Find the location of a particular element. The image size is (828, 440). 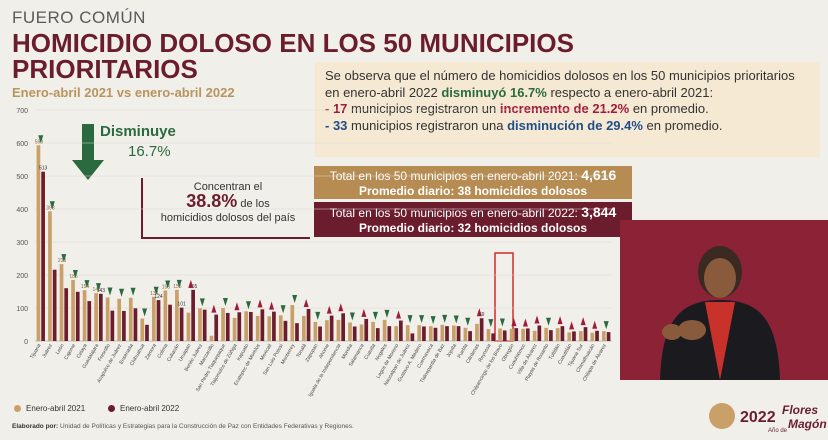

value-label-2022: 143 is located at coordinates (101, 291).